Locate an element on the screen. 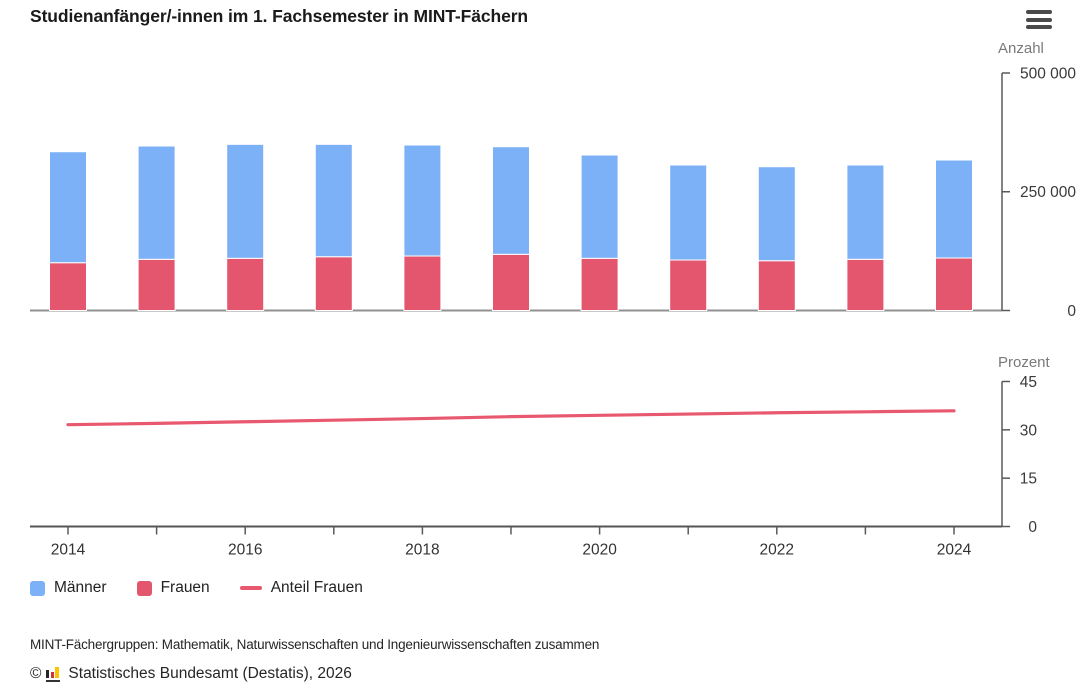 Image resolution: width=1080 pixels, height=693 pixels. bar-maenner-2021 is located at coordinates (688, 212).